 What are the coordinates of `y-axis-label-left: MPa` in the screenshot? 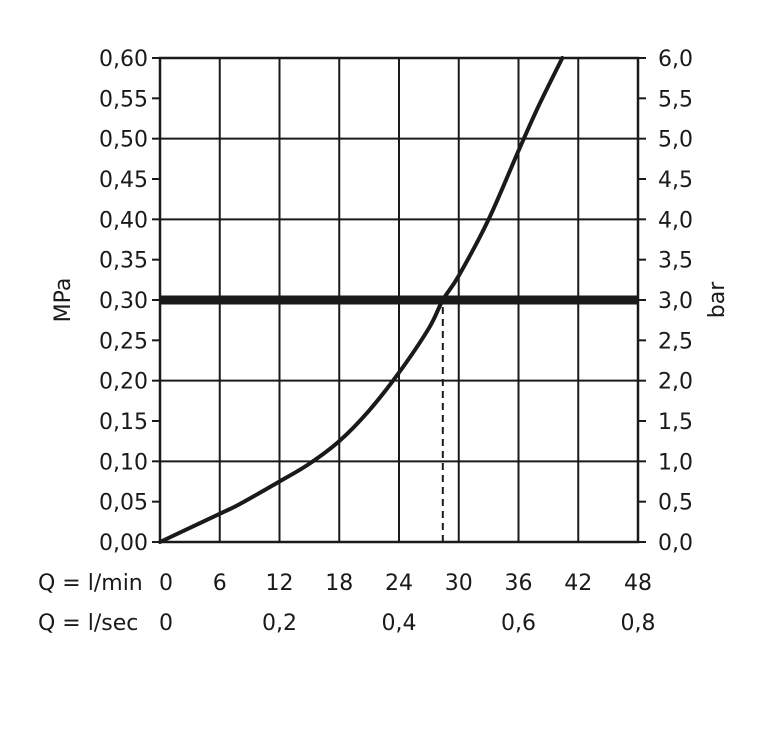 It's located at (63, 300).